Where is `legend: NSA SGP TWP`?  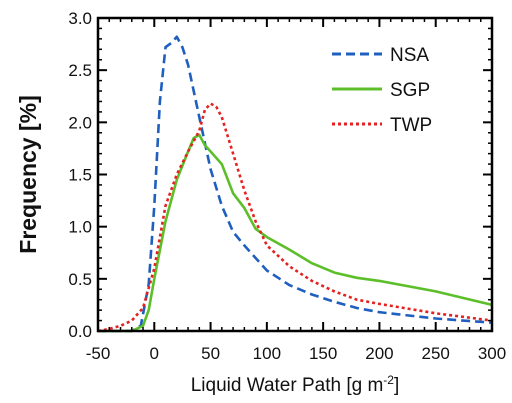 legend: NSA SGP TWP is located at coordinates (382, 90).